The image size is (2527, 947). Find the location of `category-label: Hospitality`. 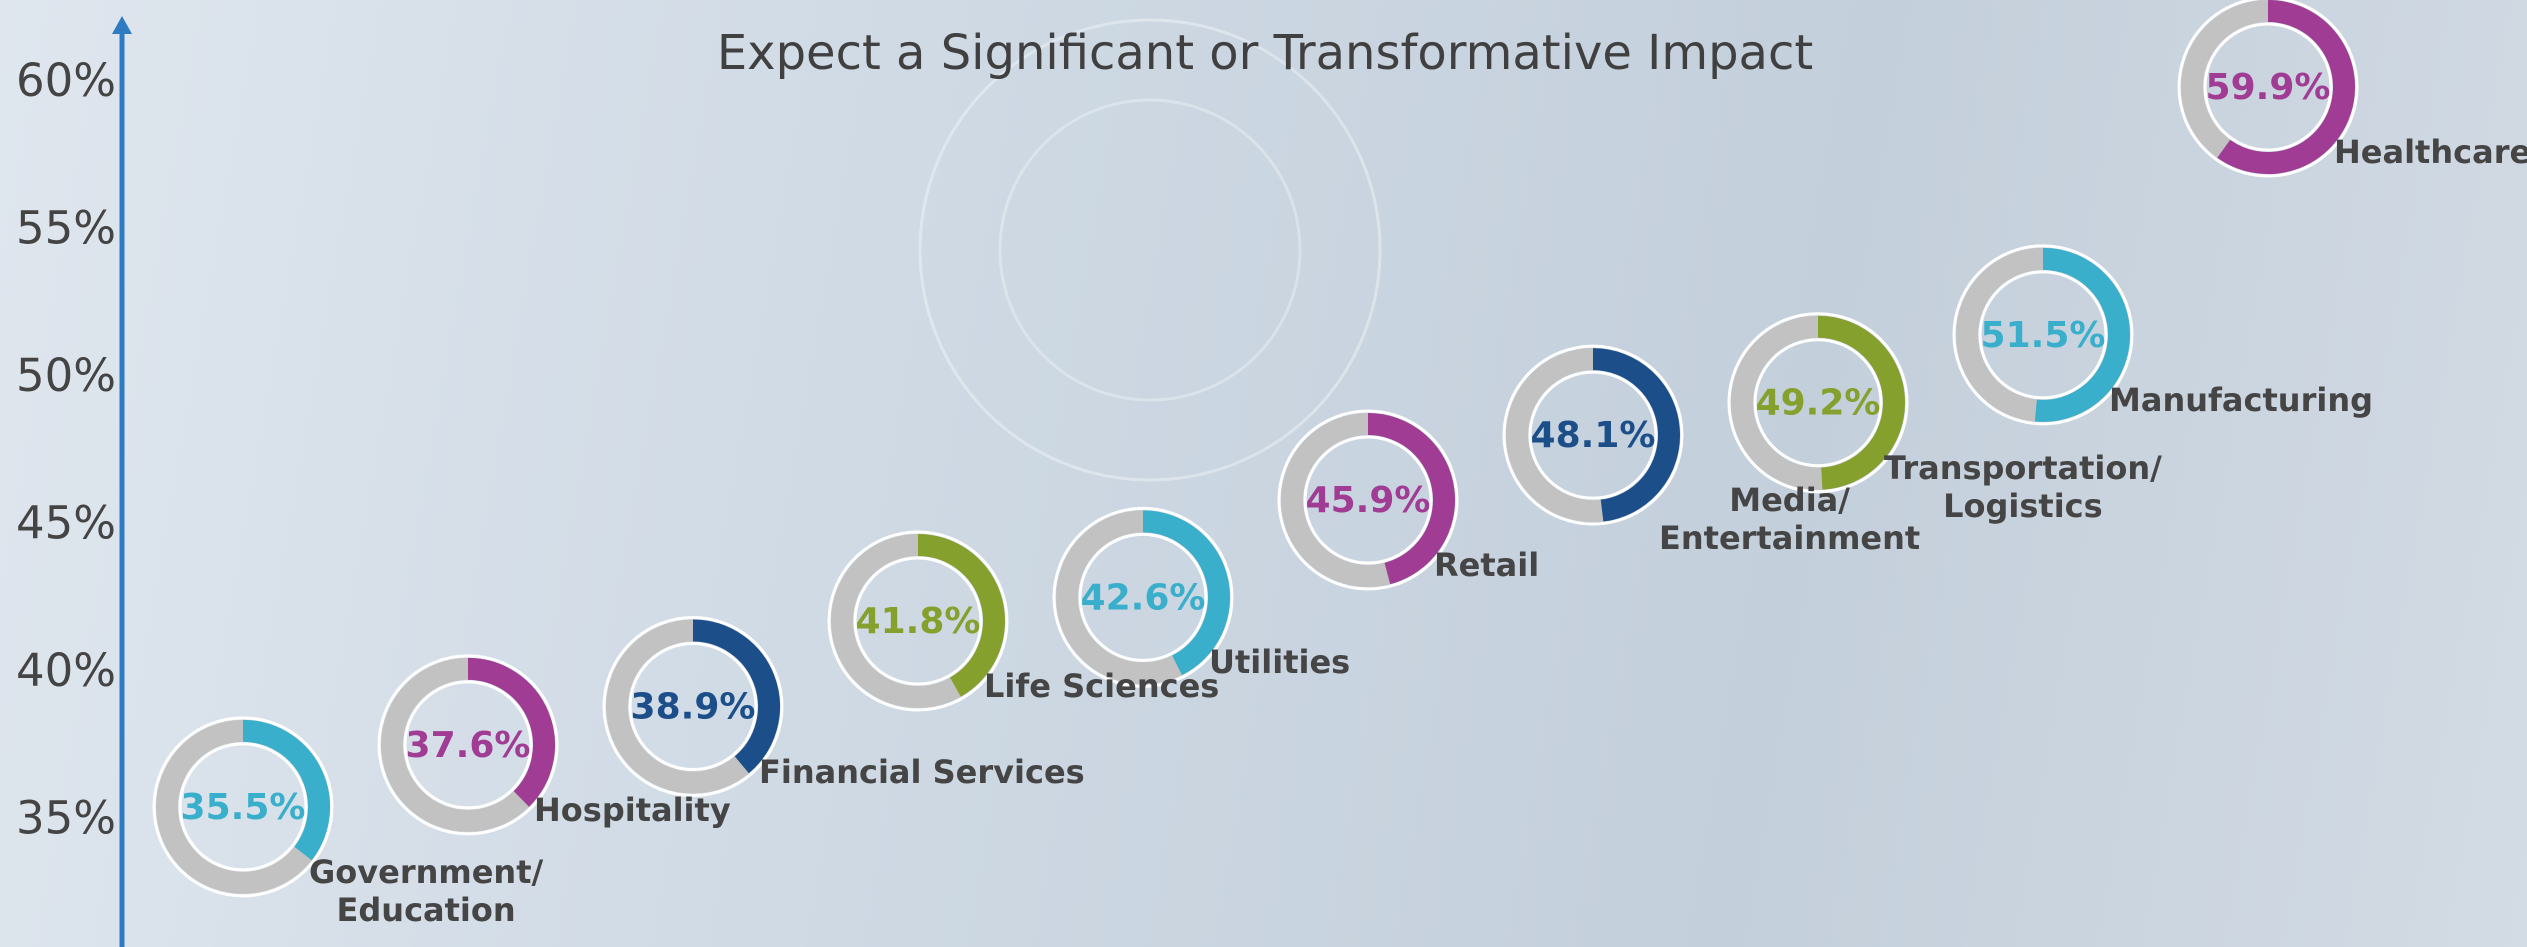

category-label: Hospitality is located at coordinates (632, 809).